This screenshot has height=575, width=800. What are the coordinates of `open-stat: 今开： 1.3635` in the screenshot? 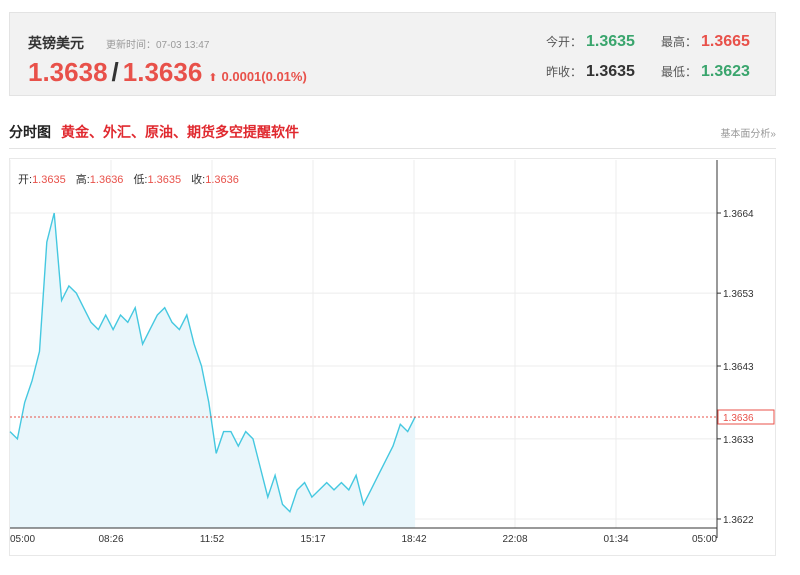 It's located at (590, 42).